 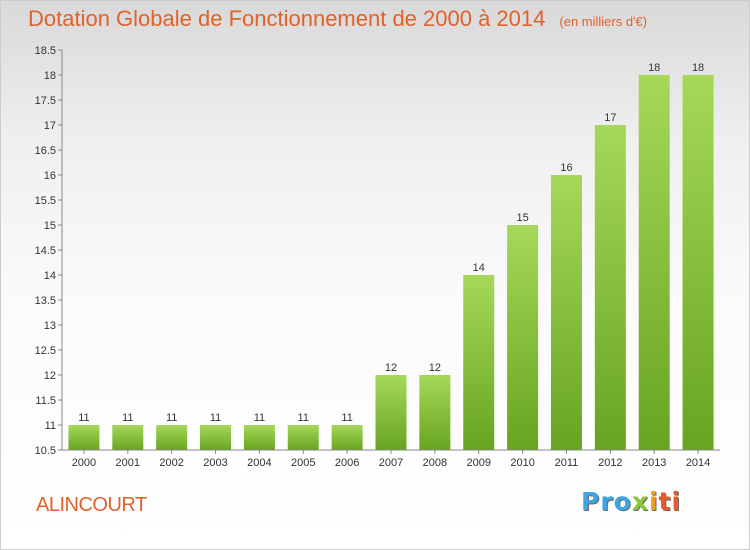 I want to click on x-tick-label: 2014, so click(x=698, y=463).